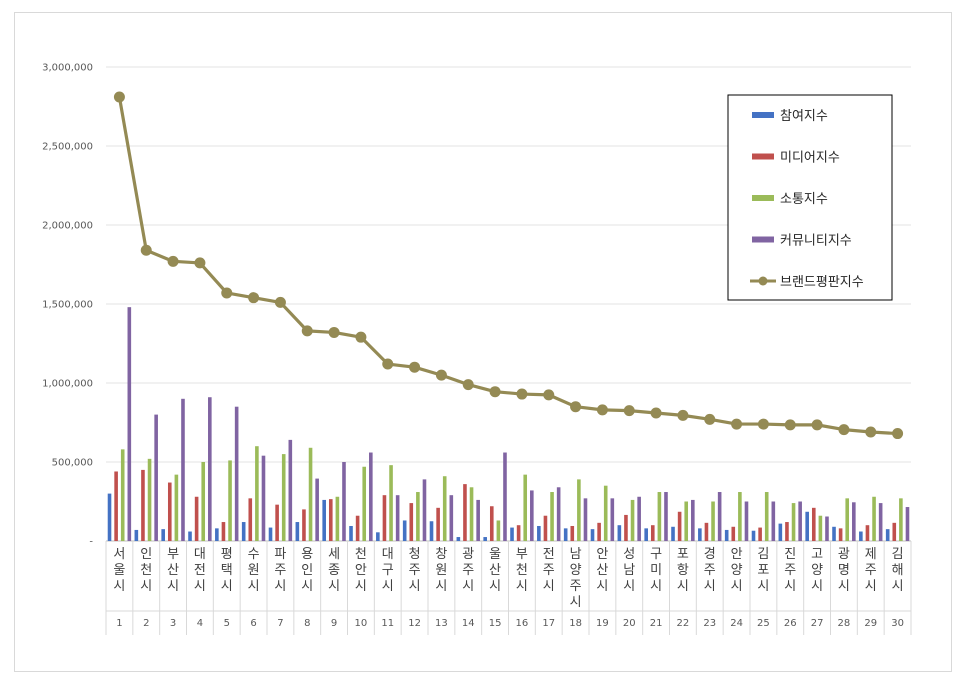  What do you see at coordinates (307, 623) in the screenshot?
I see `x-rank-label: 8` at bounding box center [307, 623].